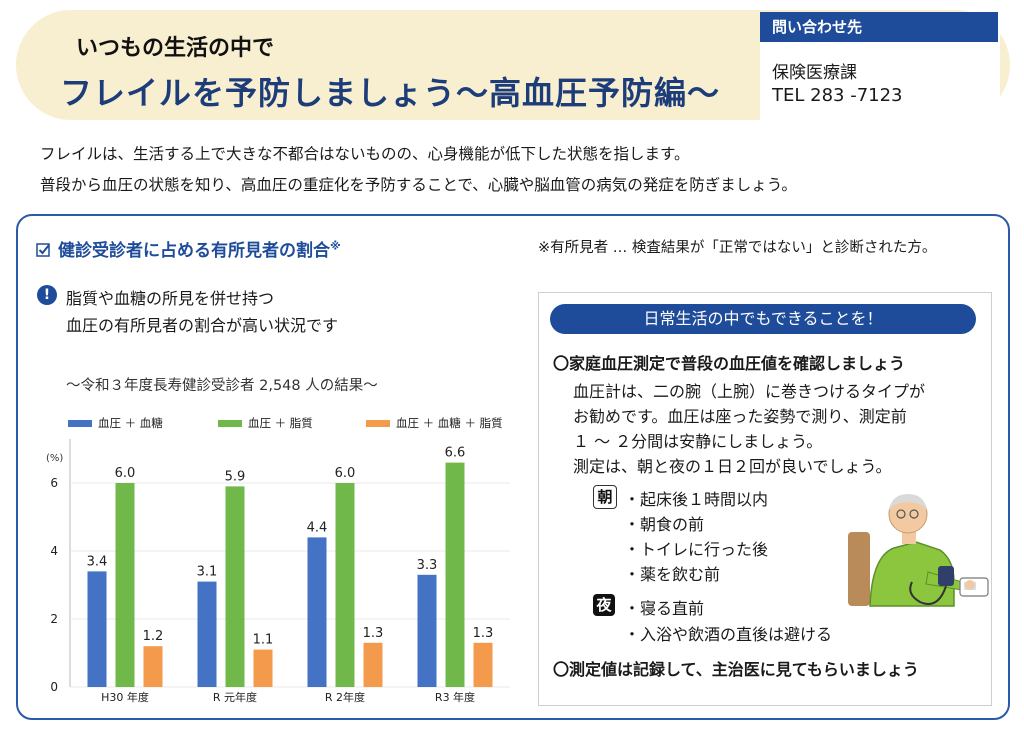  Describe the element at coordinates (97, 561) in the screenshot. I see `data-label: 3.4` at that location.